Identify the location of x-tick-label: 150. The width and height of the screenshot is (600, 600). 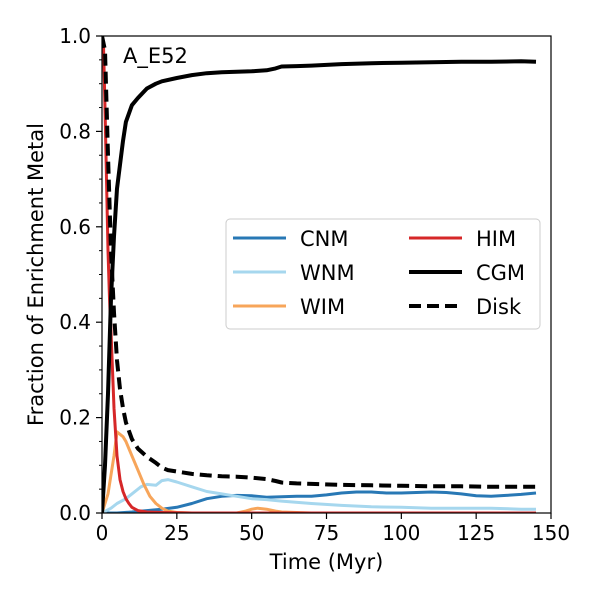
(551, 533).